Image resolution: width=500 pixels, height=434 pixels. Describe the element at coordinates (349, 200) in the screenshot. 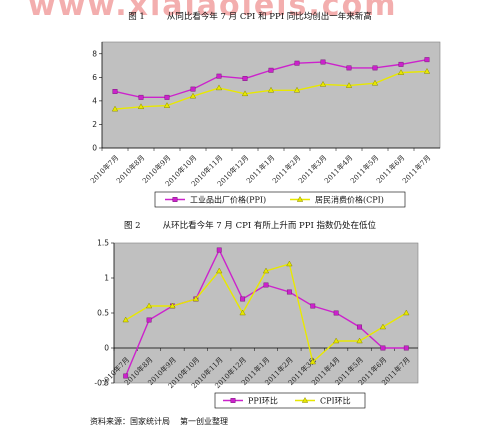

I see `c1-legend-label-1: 居民消费价格(CPI)` at that location.